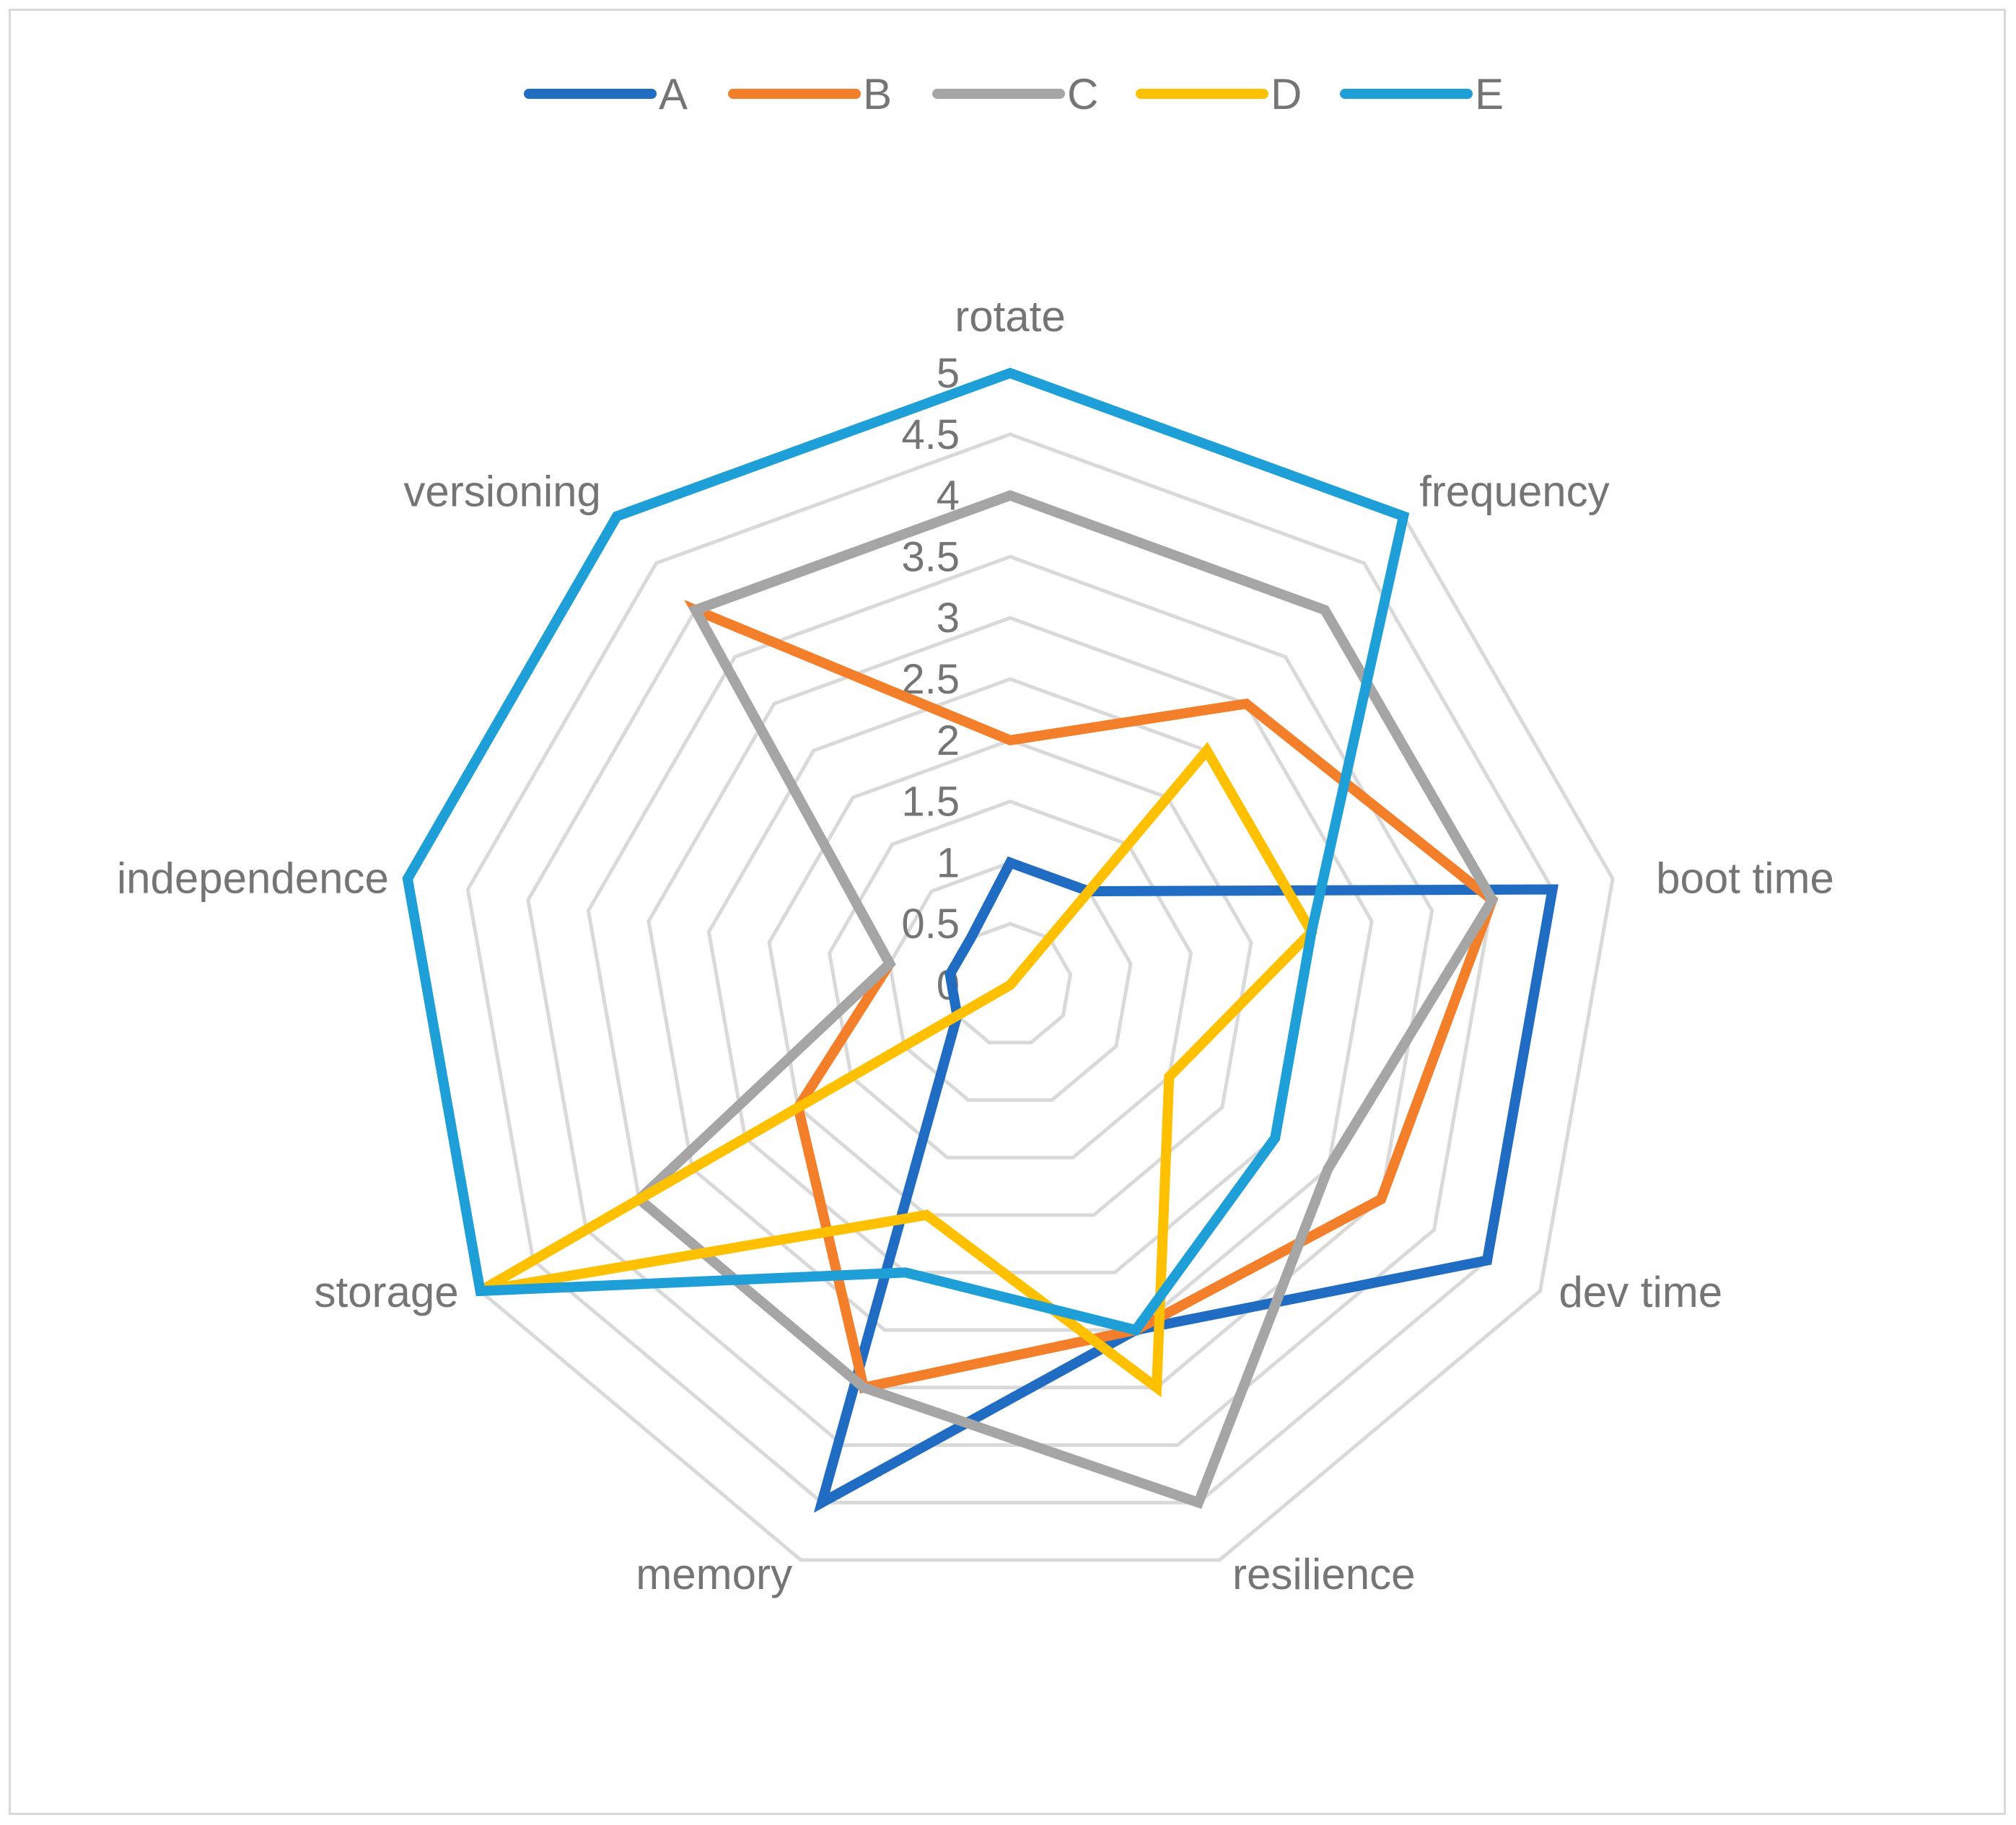 The height and width of the screenshot is (1825, 2016). What do you see at coordinates (948, 740) in the screenshot?
I see `tick-label: 2` at bounding box center [948, 740].